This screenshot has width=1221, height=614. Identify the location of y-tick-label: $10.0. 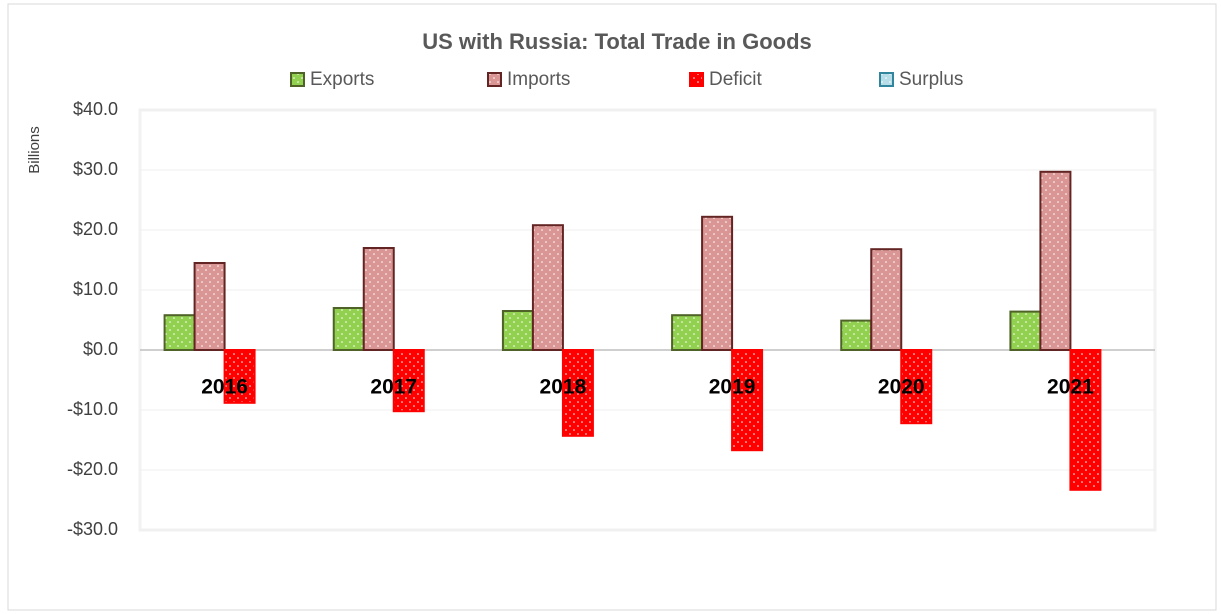
(95, 289).